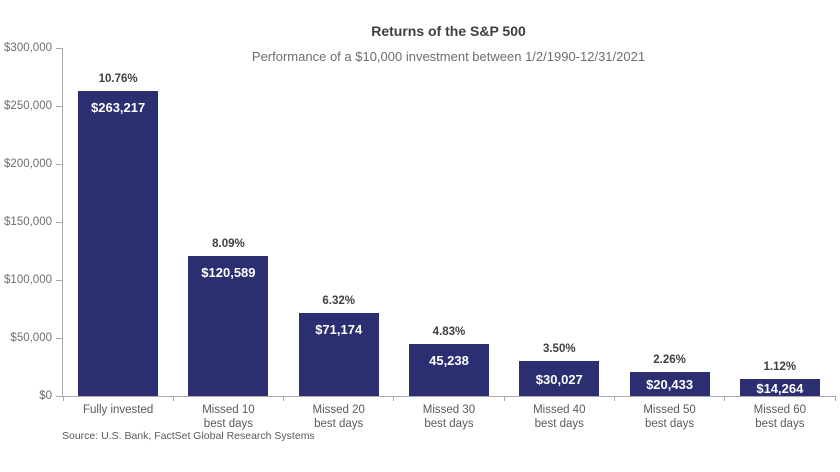 The height and width of the screenshot is (472, 840). What do you see at coordinates (28, 106) in the screenshot?
I see `y-tick-label: $250,000` at bounding box center [28, 106].